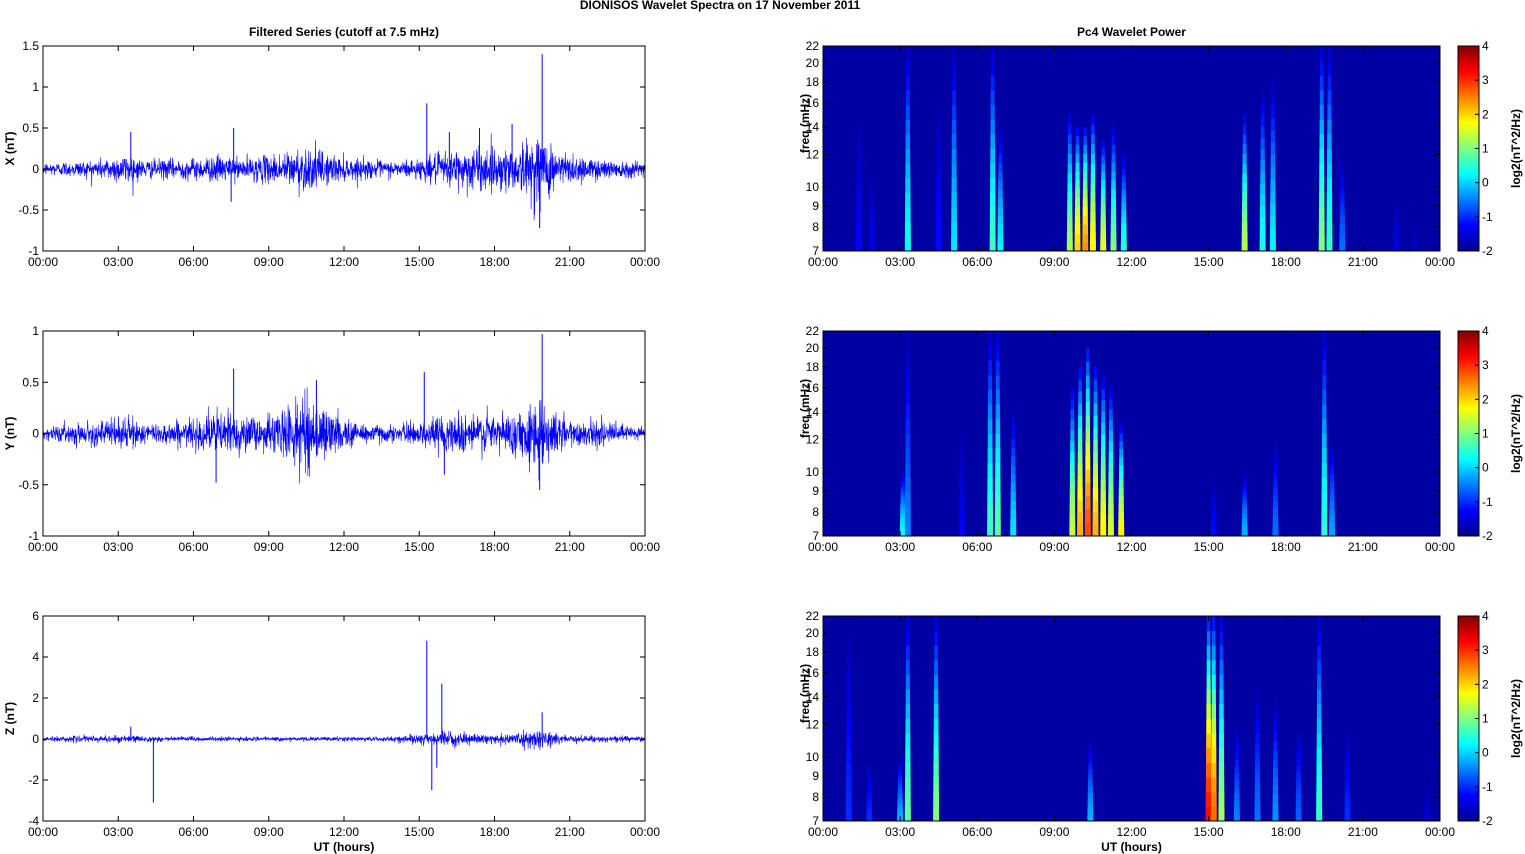 The image size is (1525, 854). I want to click on y-tick-label: 9, so click(815, 776).